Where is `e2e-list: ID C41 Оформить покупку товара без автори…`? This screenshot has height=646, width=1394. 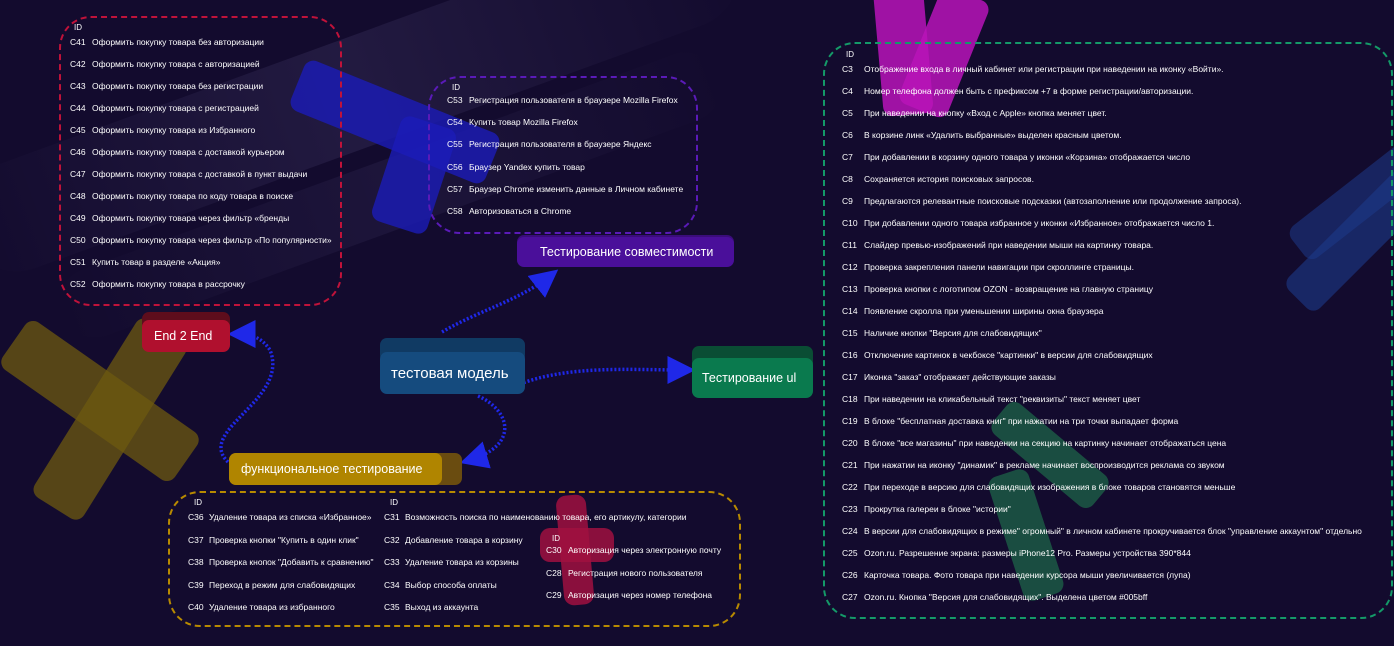
e2e-list: ID C41 Оформить покупку товара без автори… is located at coordinates (202, 159).